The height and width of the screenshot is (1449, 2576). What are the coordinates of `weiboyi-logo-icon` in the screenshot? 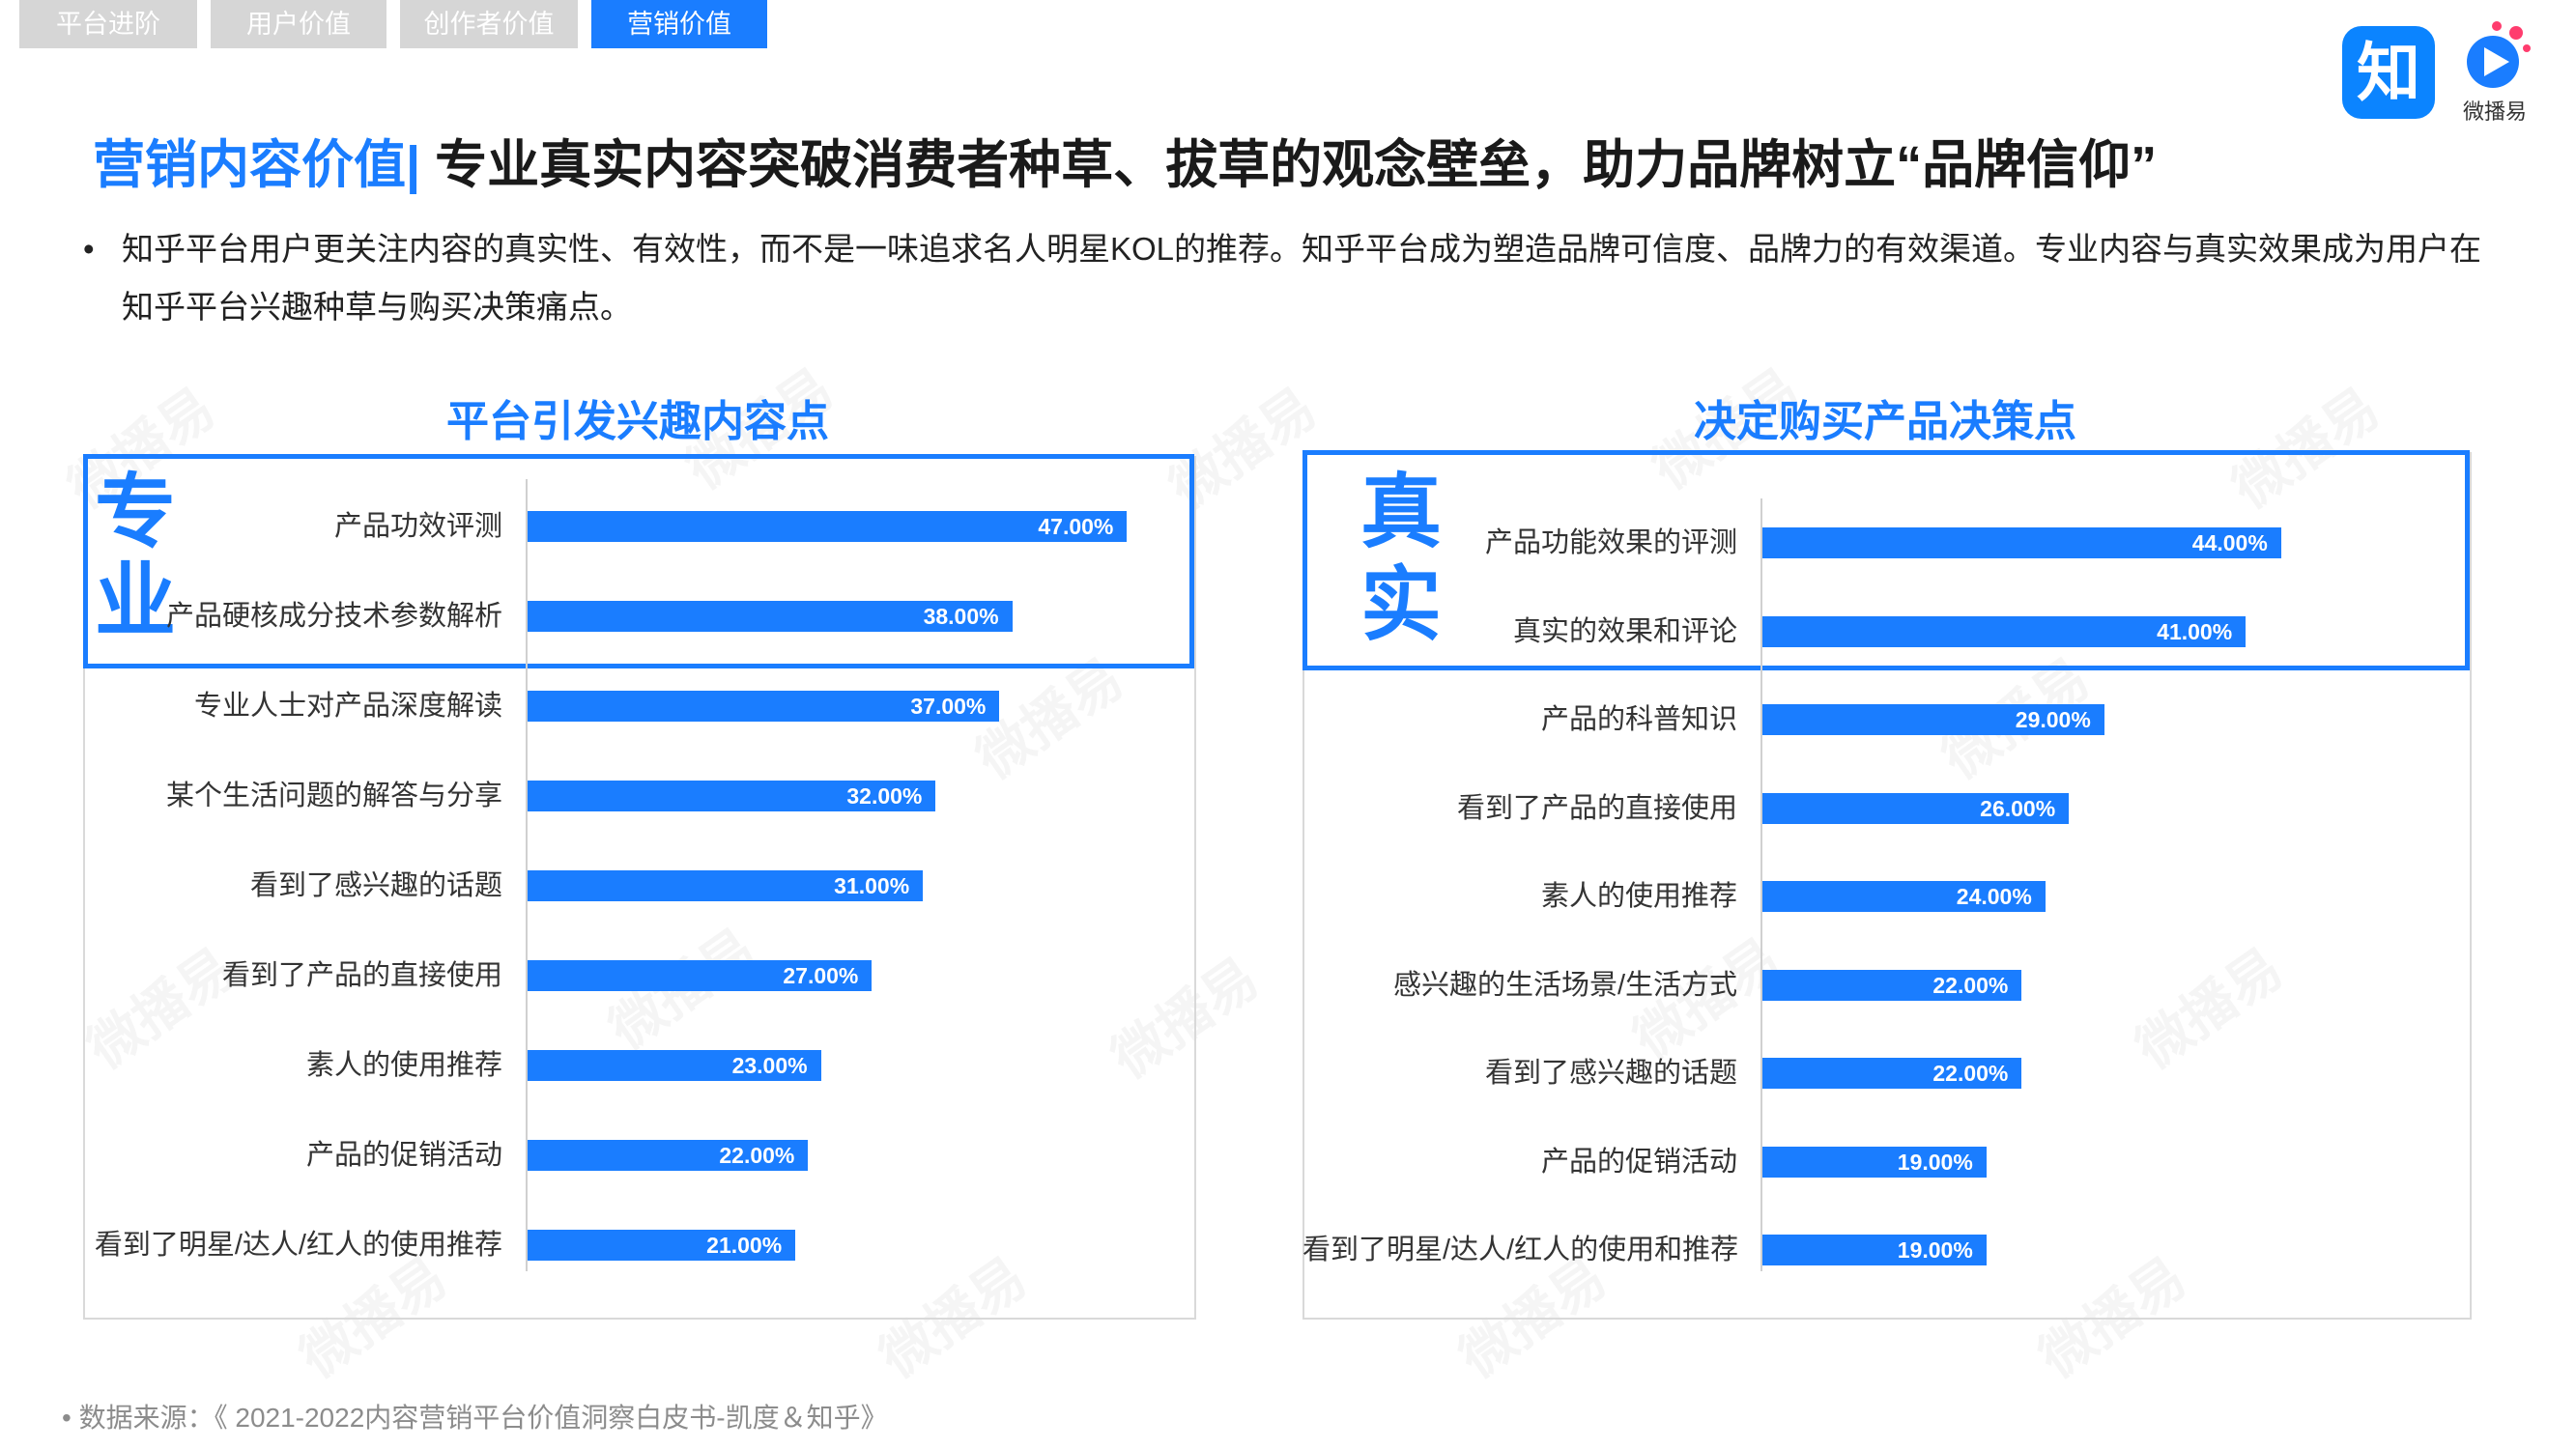 It's located at (2499, 54).